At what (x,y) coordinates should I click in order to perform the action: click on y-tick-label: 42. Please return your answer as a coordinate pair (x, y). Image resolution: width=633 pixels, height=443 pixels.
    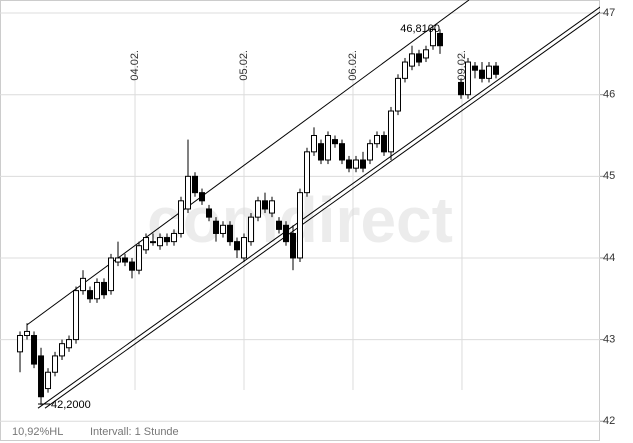
    Looking at the image, I should click on (609, 421).